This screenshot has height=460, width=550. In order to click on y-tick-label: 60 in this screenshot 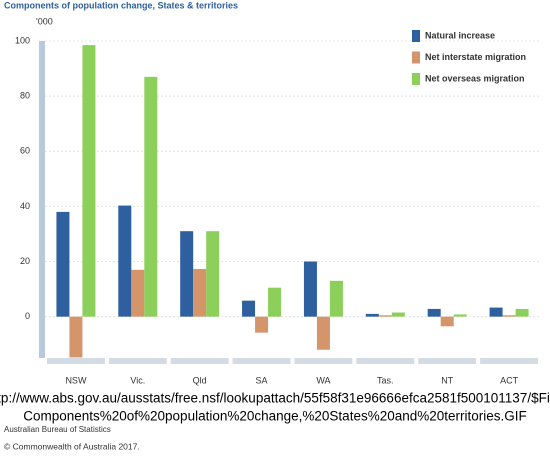, I will do `click(25, 151)`.